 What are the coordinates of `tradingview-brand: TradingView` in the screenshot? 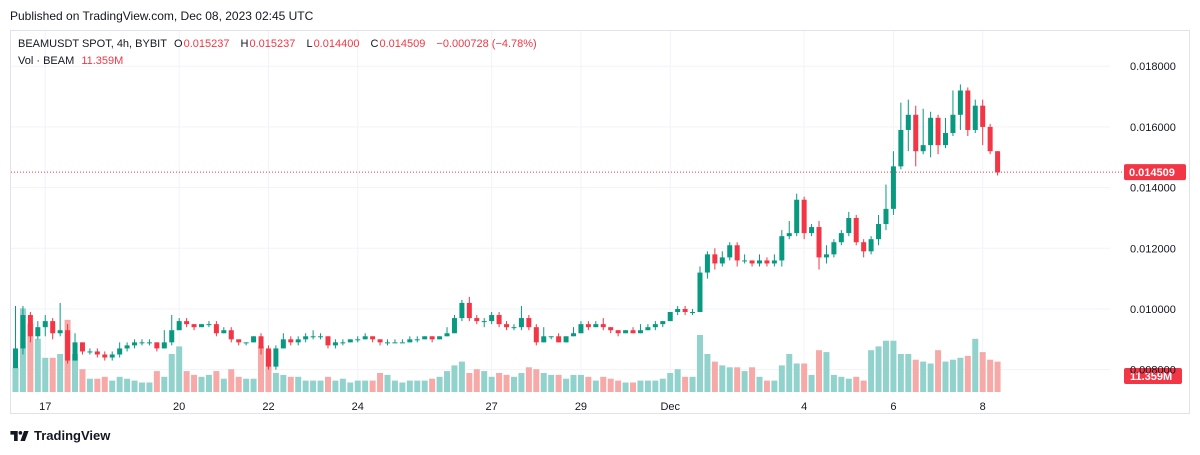 It's located at (60, 435).